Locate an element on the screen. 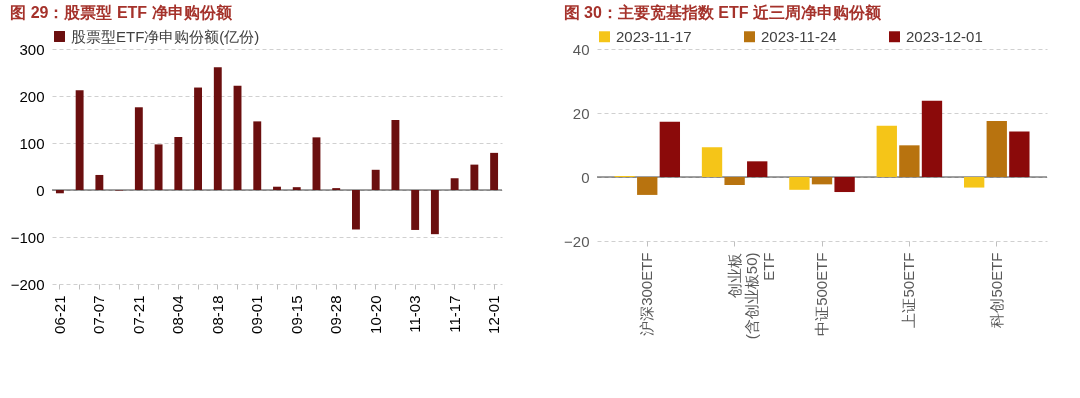  x-tick-label: 11-17 is located at coordinates (454, 314).